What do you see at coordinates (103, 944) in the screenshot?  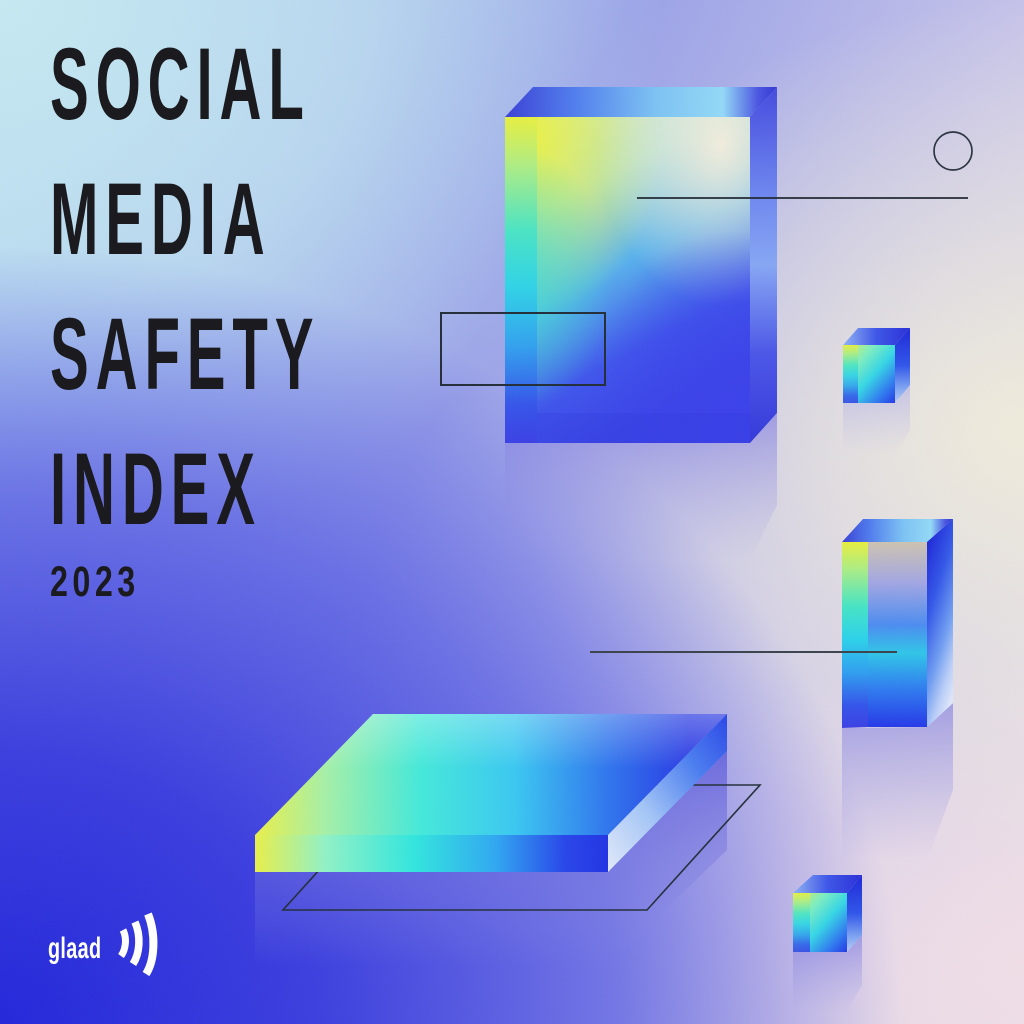 I see `glaad-logo: glaad` at bounding box center [103, 944].